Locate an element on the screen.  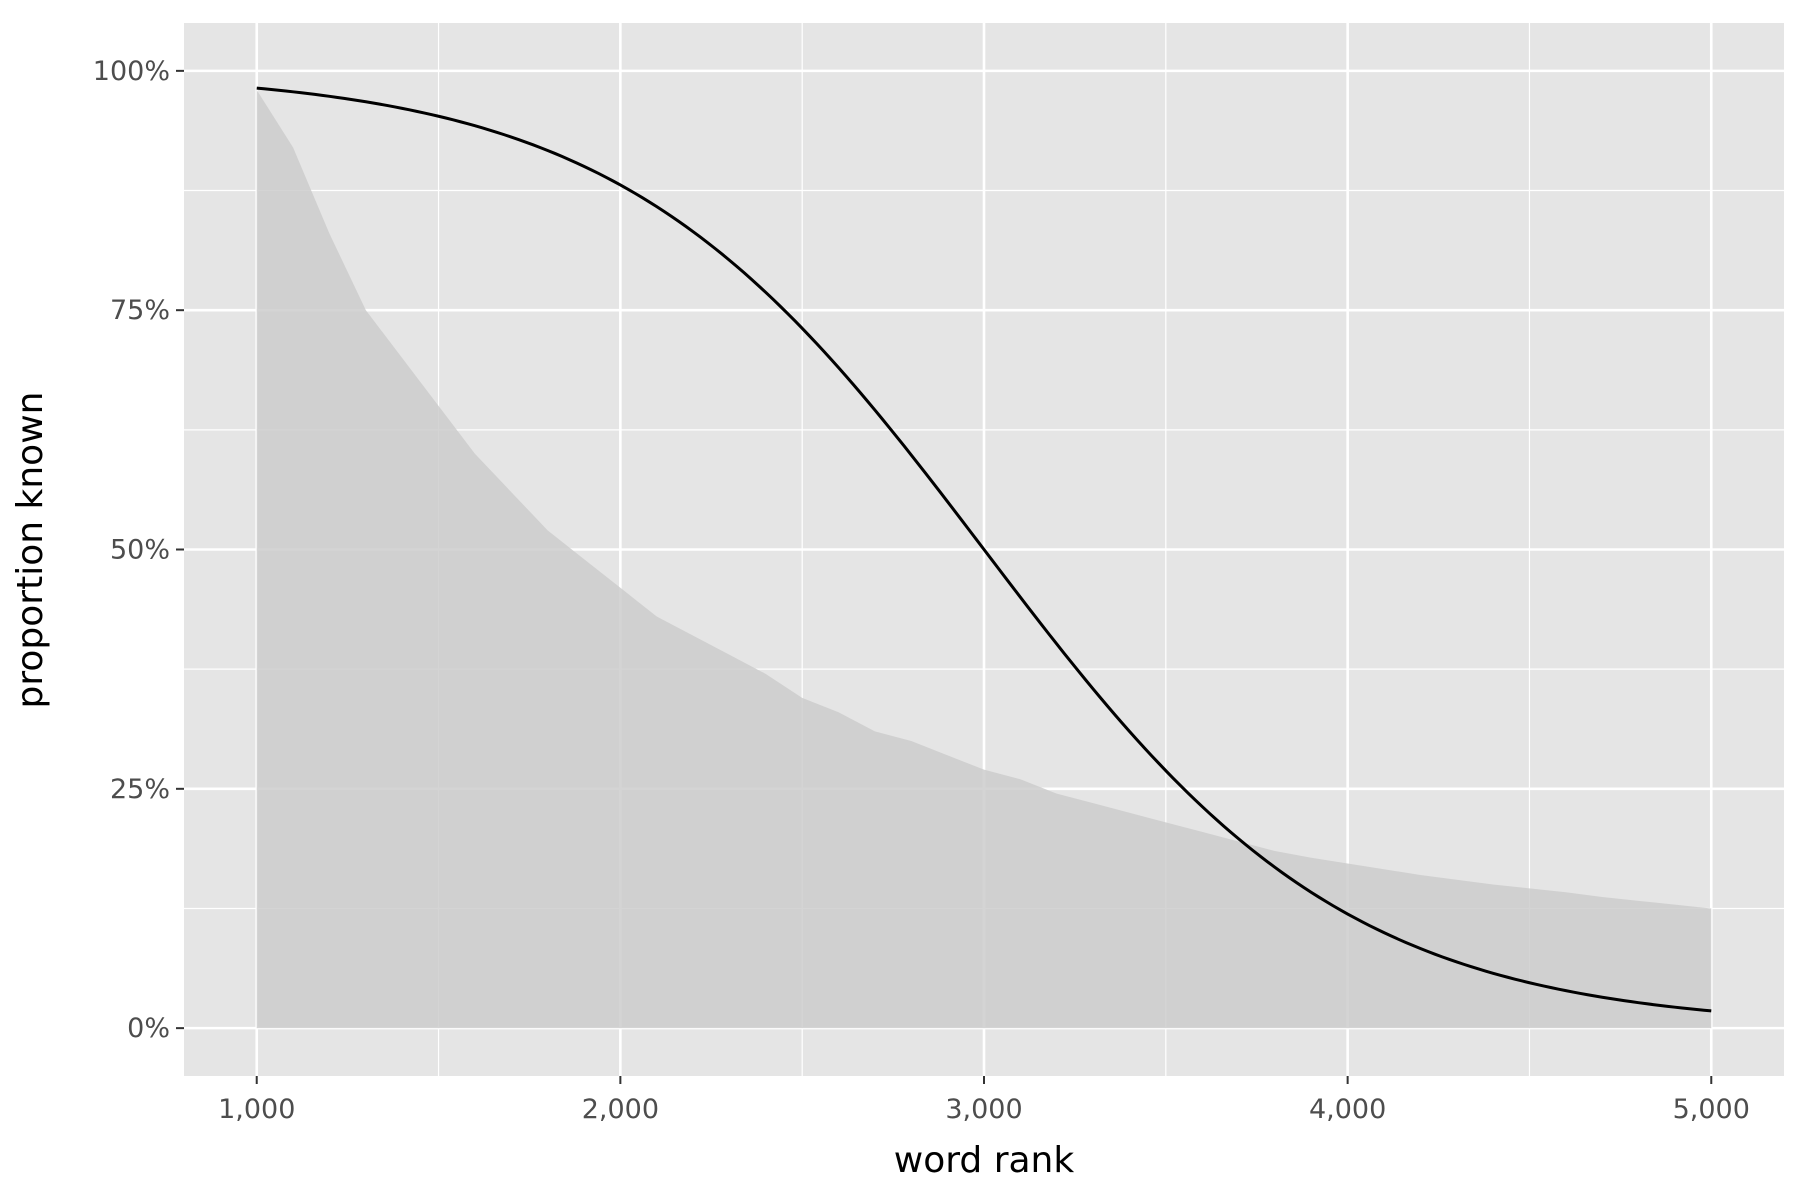
x-tick-label: 1,000 is located at coordinates (256, 1109).